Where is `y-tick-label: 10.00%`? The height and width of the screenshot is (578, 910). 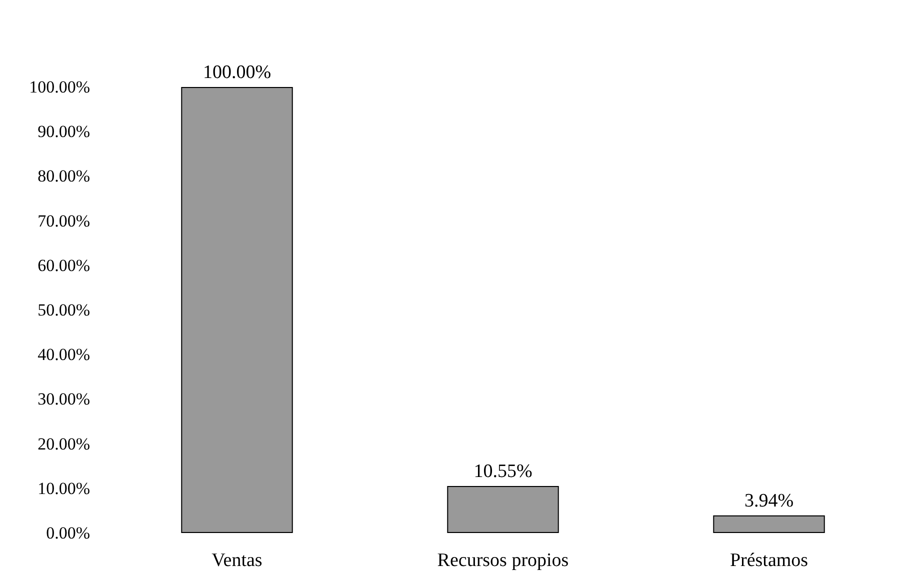
y-tick-label: 10.00% is located at coordinates (64, 488).